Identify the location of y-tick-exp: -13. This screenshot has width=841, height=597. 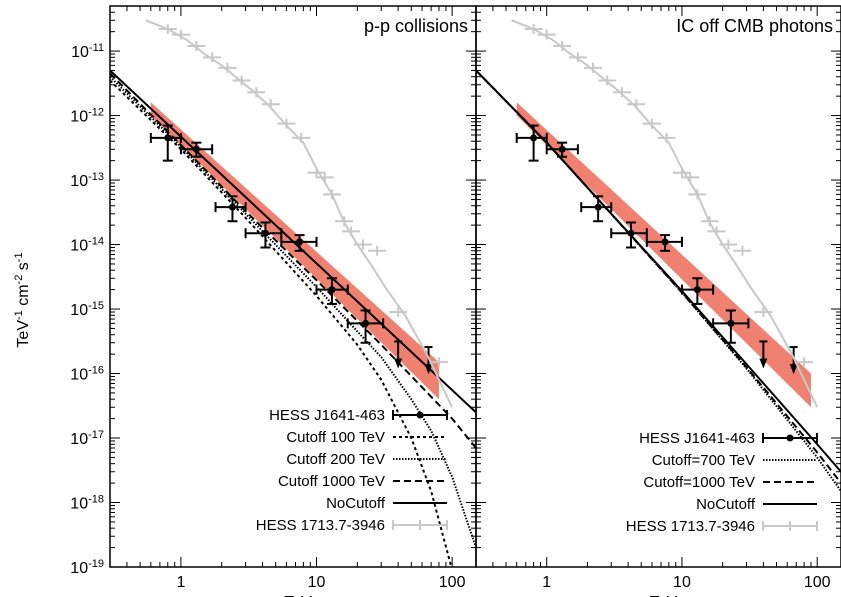
(96, 177).